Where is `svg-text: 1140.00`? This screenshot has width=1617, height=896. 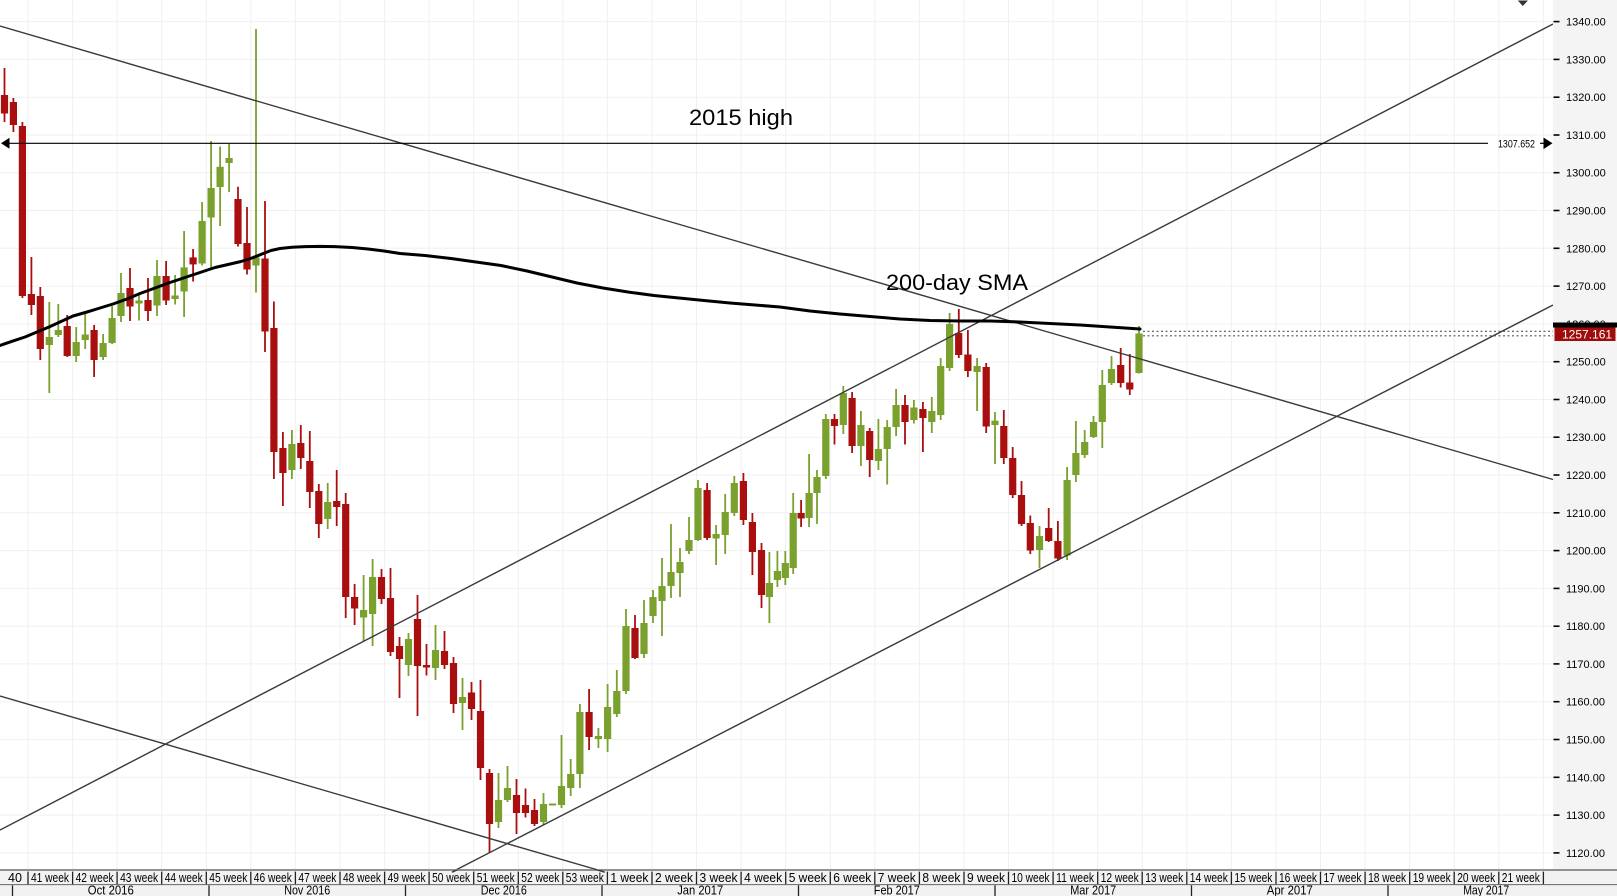 svg-text: 1140.00 is located at coordinates (1585, 778).